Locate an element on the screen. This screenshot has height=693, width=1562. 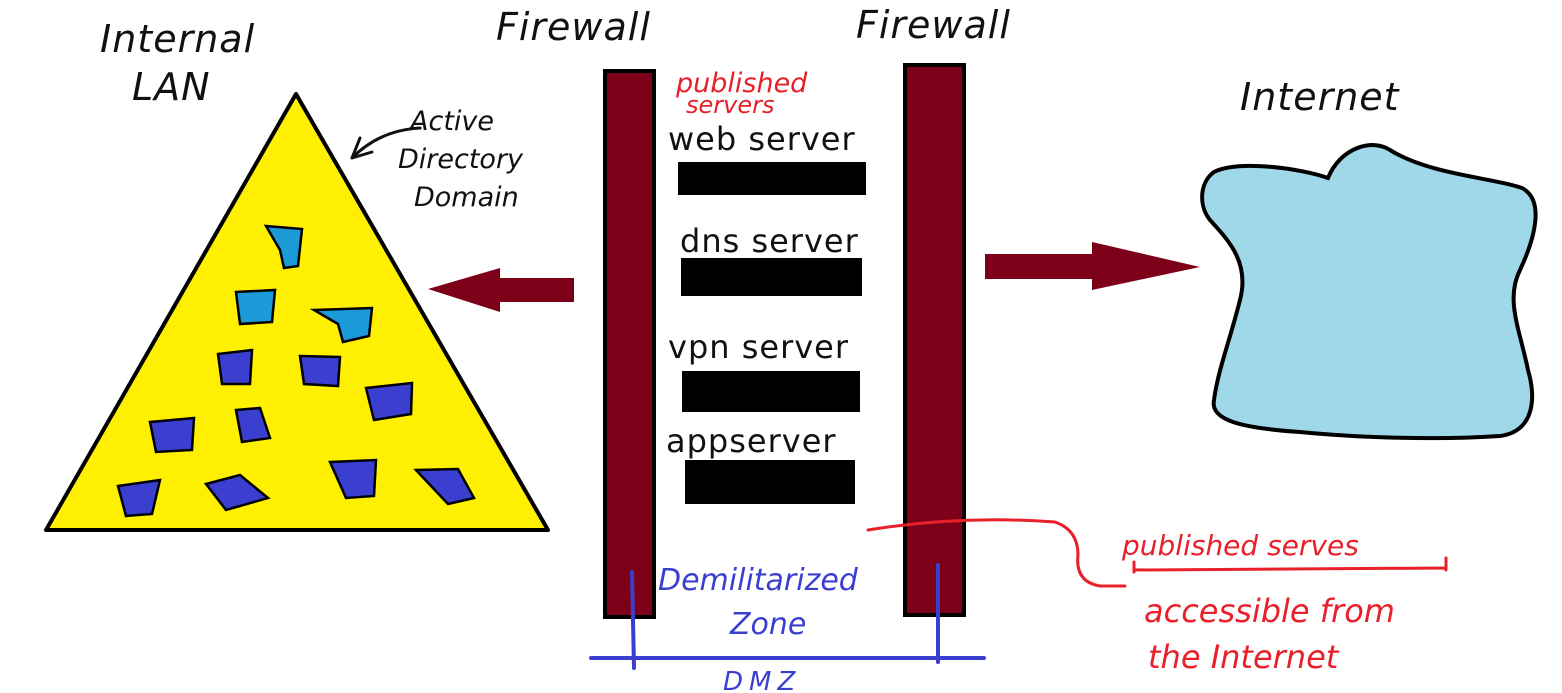
internal-lan-label-line2: LAN is located at coordinates (171, 87).